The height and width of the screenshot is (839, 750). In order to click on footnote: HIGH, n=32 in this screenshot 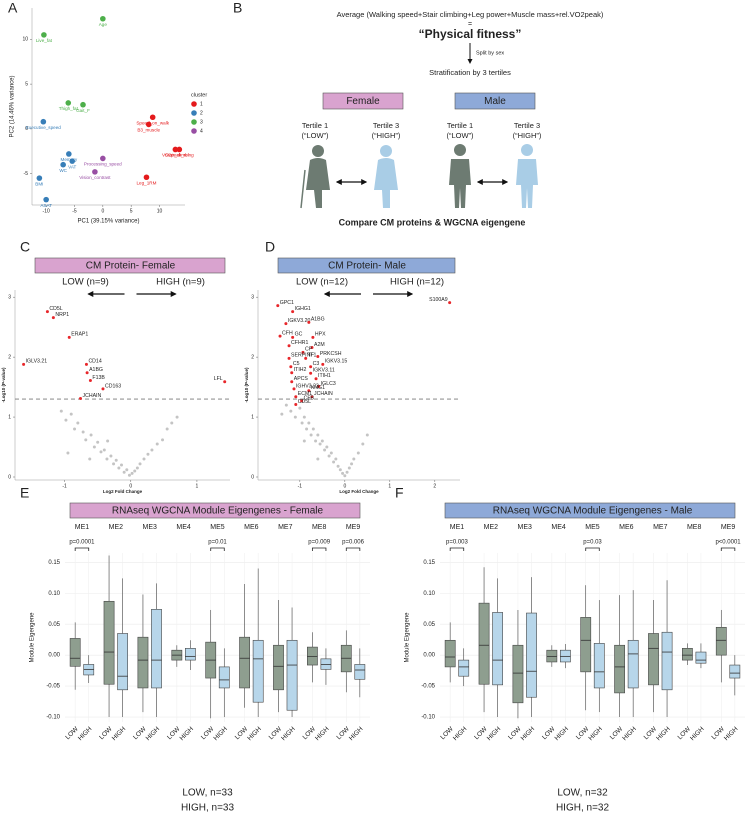, I will do `click(583, 808)`.